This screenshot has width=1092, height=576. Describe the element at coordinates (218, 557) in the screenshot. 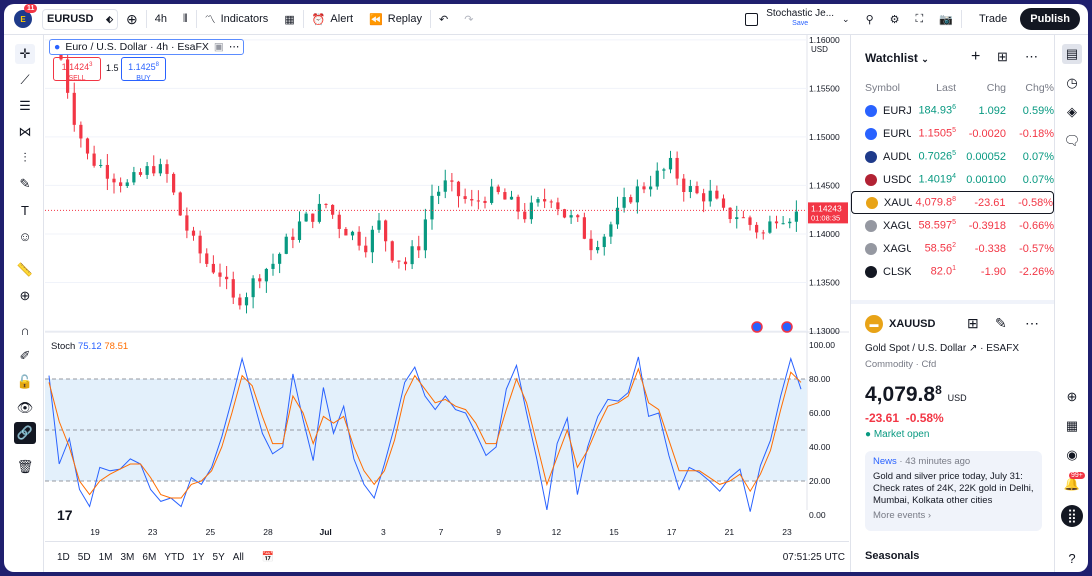

I see `range-5y: 5Y` at that location.